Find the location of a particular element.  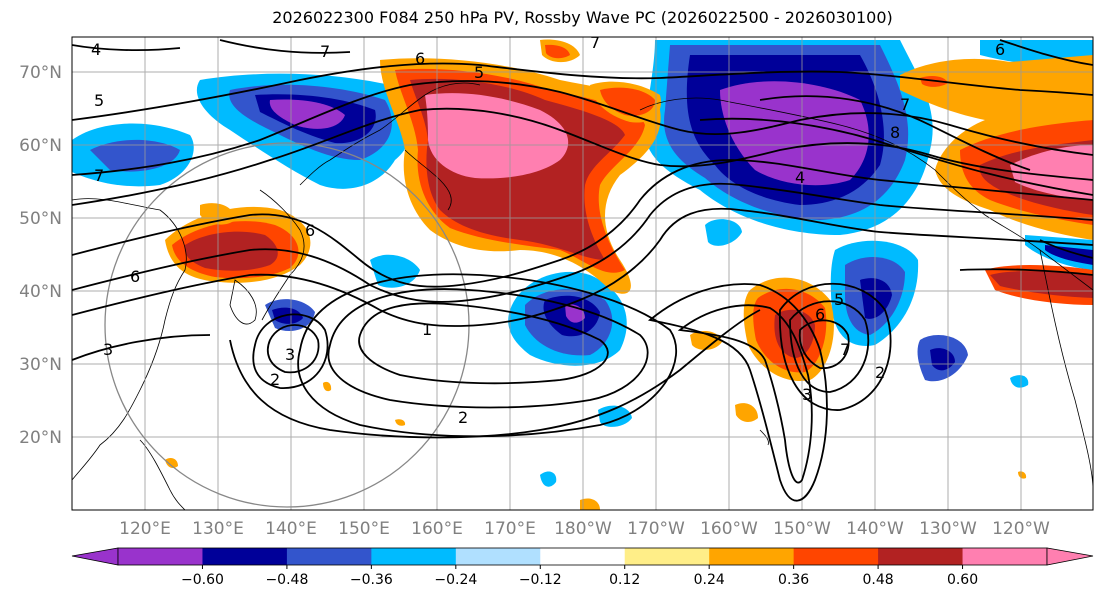

lon-label: 150°W is located at coordinates (802, 529).